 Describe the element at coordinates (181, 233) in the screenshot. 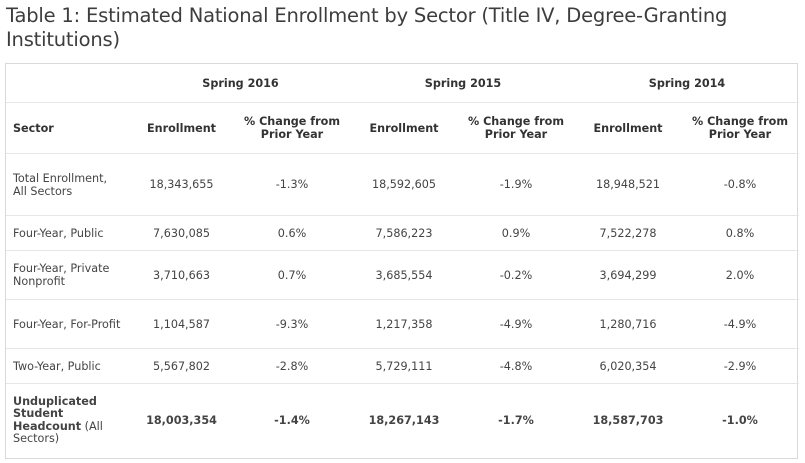

I see `enrollment-cell: 7,630,085` at that location.